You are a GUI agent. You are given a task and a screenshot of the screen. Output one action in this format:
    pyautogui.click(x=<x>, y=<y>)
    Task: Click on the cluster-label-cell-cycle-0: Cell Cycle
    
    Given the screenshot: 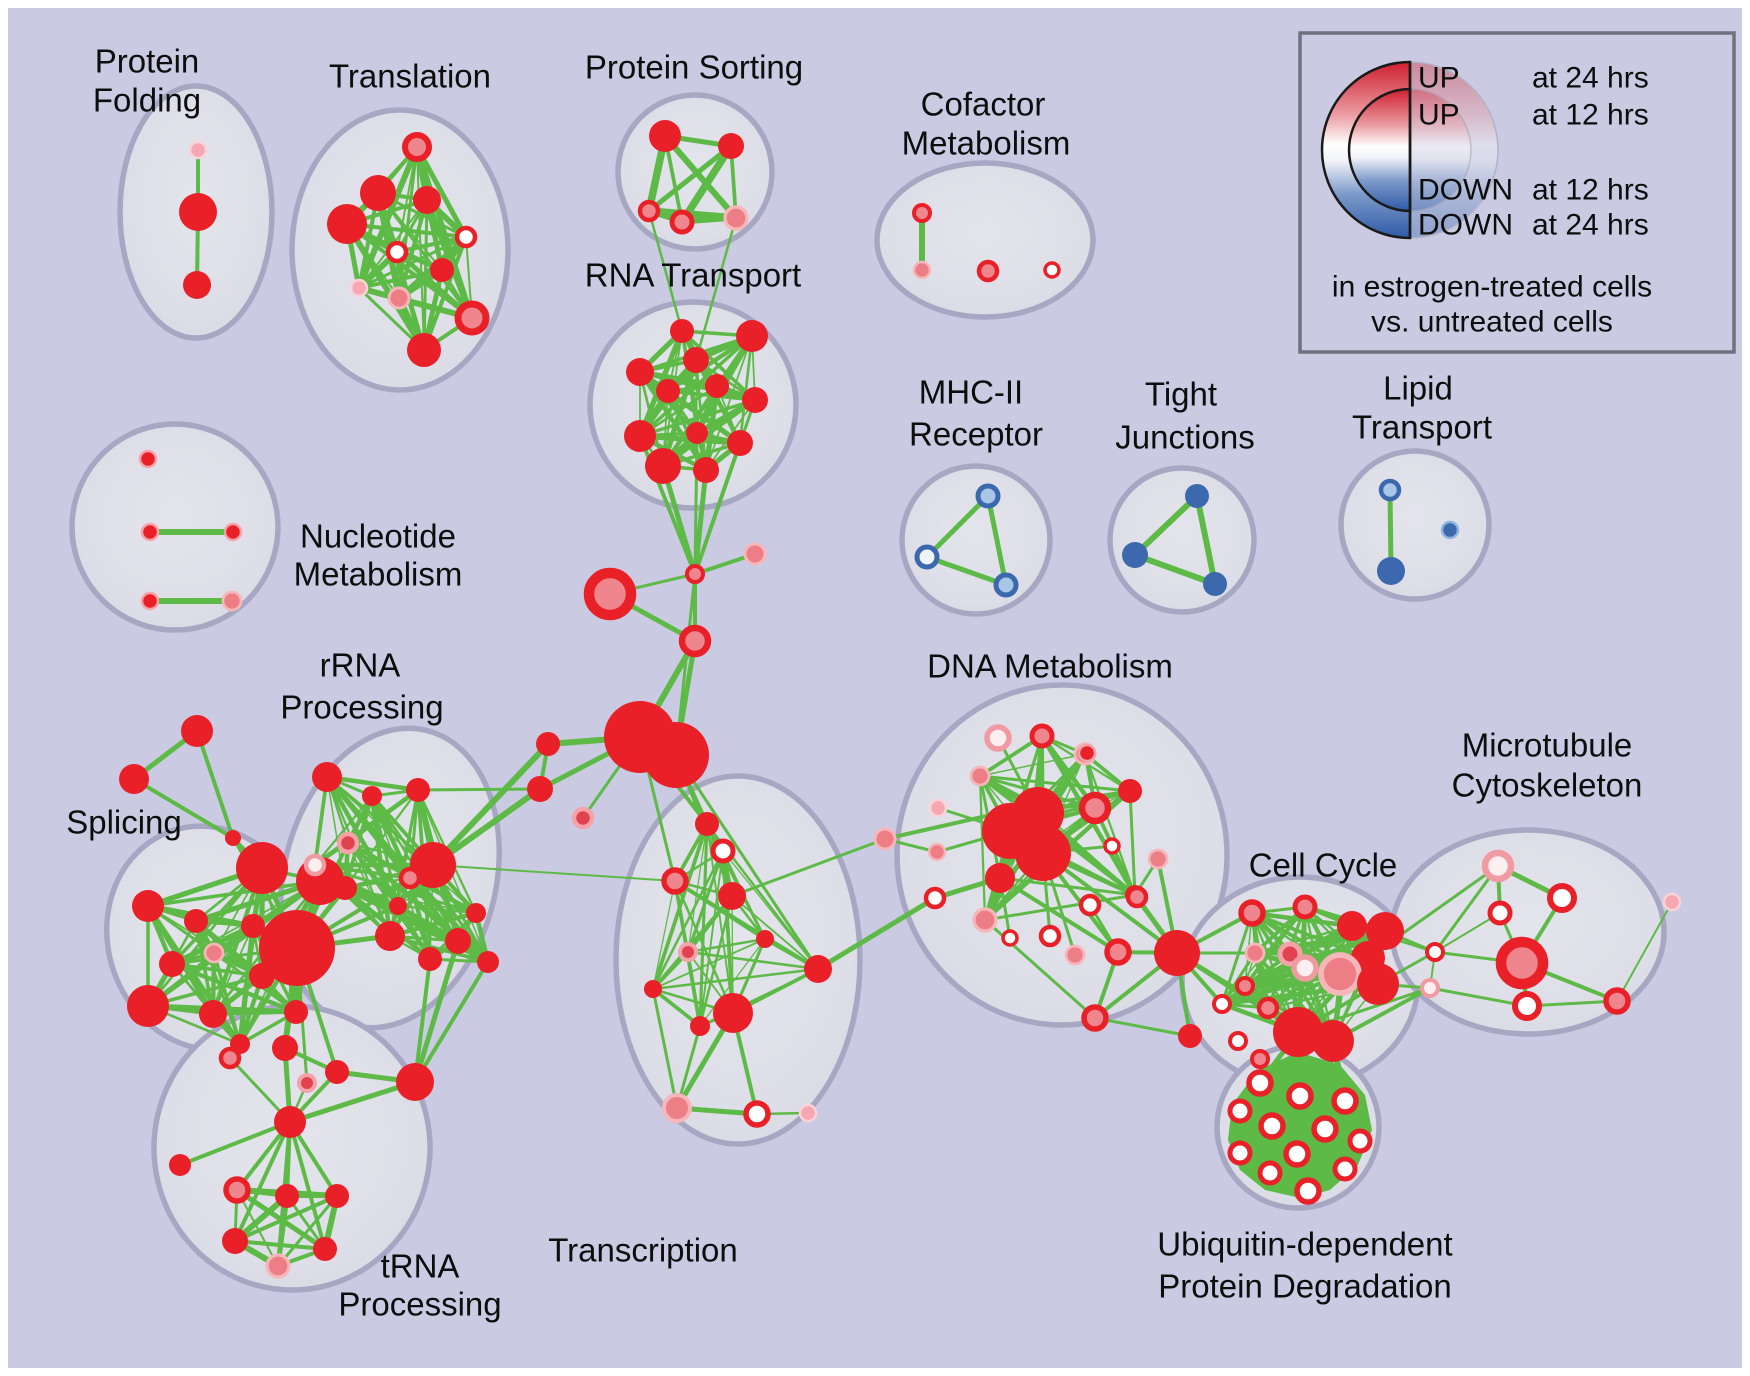 What is the action you would take?
    pyautogui.click(x=1323, y=865)
    